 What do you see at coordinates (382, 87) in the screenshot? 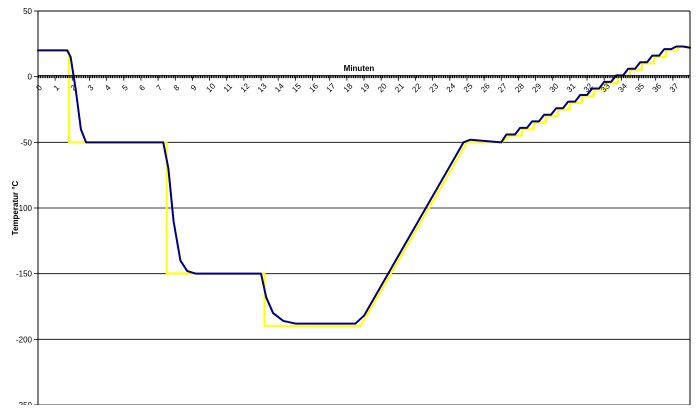
I see `x-tick-label: 20` at bounding box center [382, 87].